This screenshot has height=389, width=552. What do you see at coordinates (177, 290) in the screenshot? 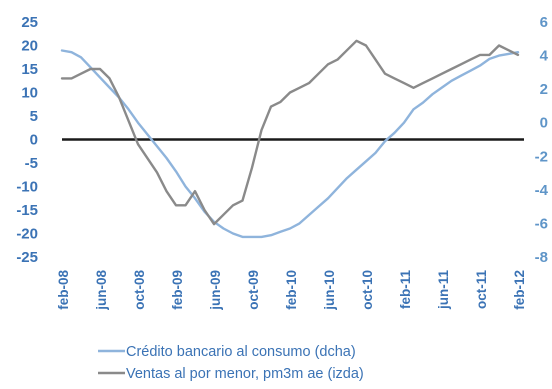
I see `x-tick-label: feb-09` at bounding box center [177, 290].